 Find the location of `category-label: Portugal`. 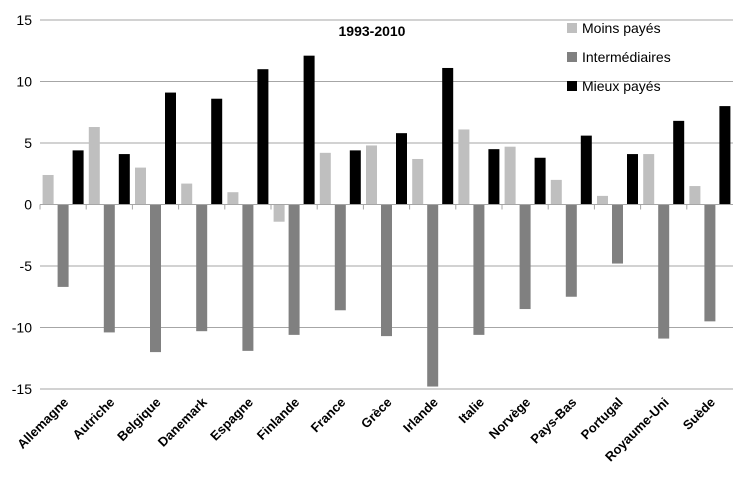

category-label: Portugal is located at coordinates (602, 419).